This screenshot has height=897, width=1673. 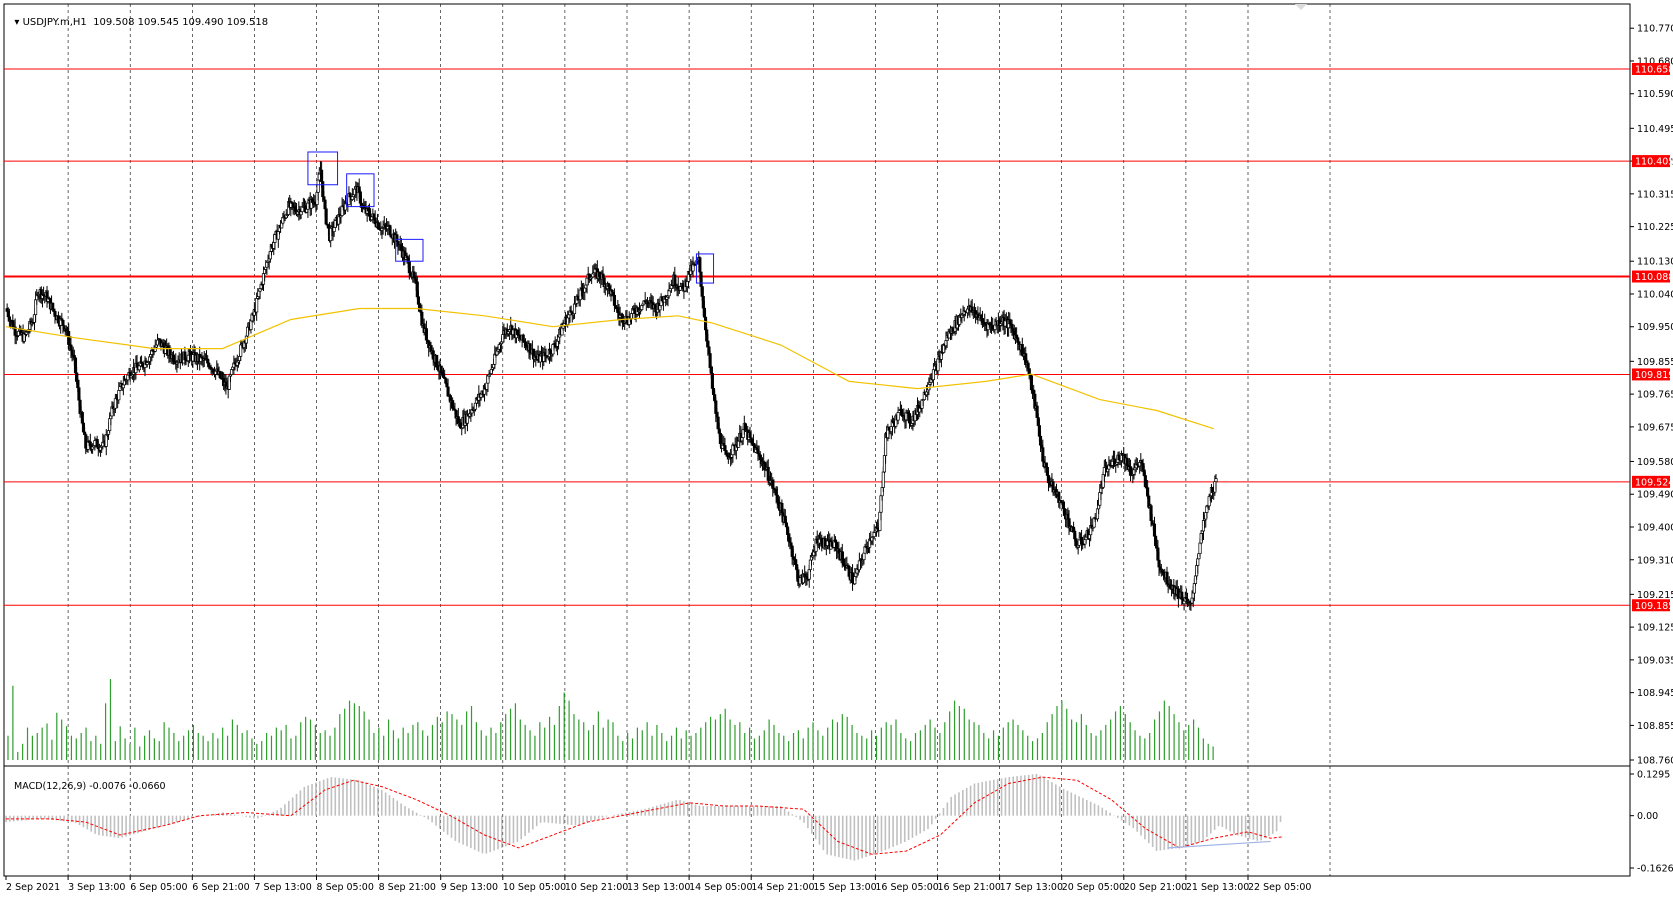 What do you see at coordinates (1655, 29) in the screenshot?
I see `price-tick-label: 110.770` at bounding box center [1655, 29].